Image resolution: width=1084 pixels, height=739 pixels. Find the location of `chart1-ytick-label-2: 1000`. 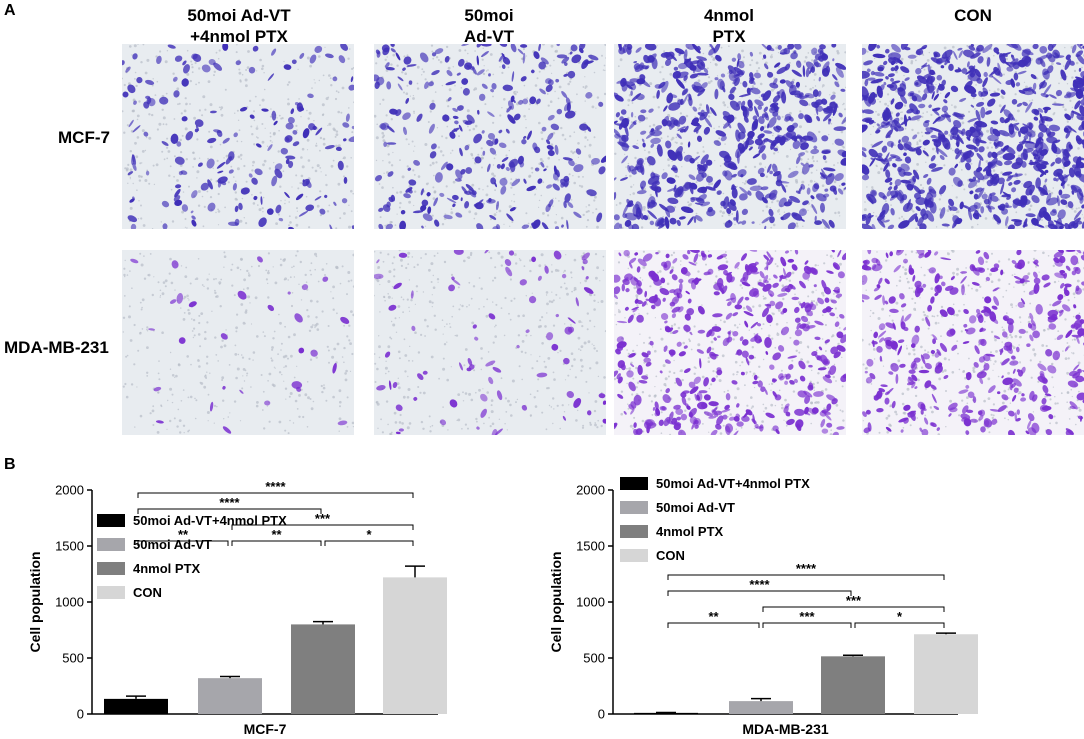

chart1-ytick-label-2: 1000 is located at coordinates (69, 602).